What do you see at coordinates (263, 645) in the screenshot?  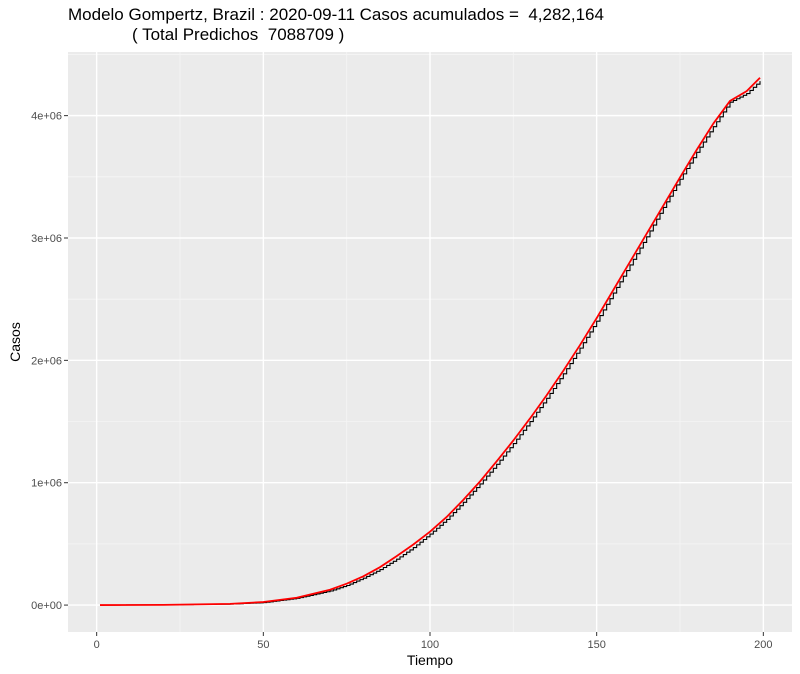 I see `x-tick-label: 50` at bounding box center [263, 645].